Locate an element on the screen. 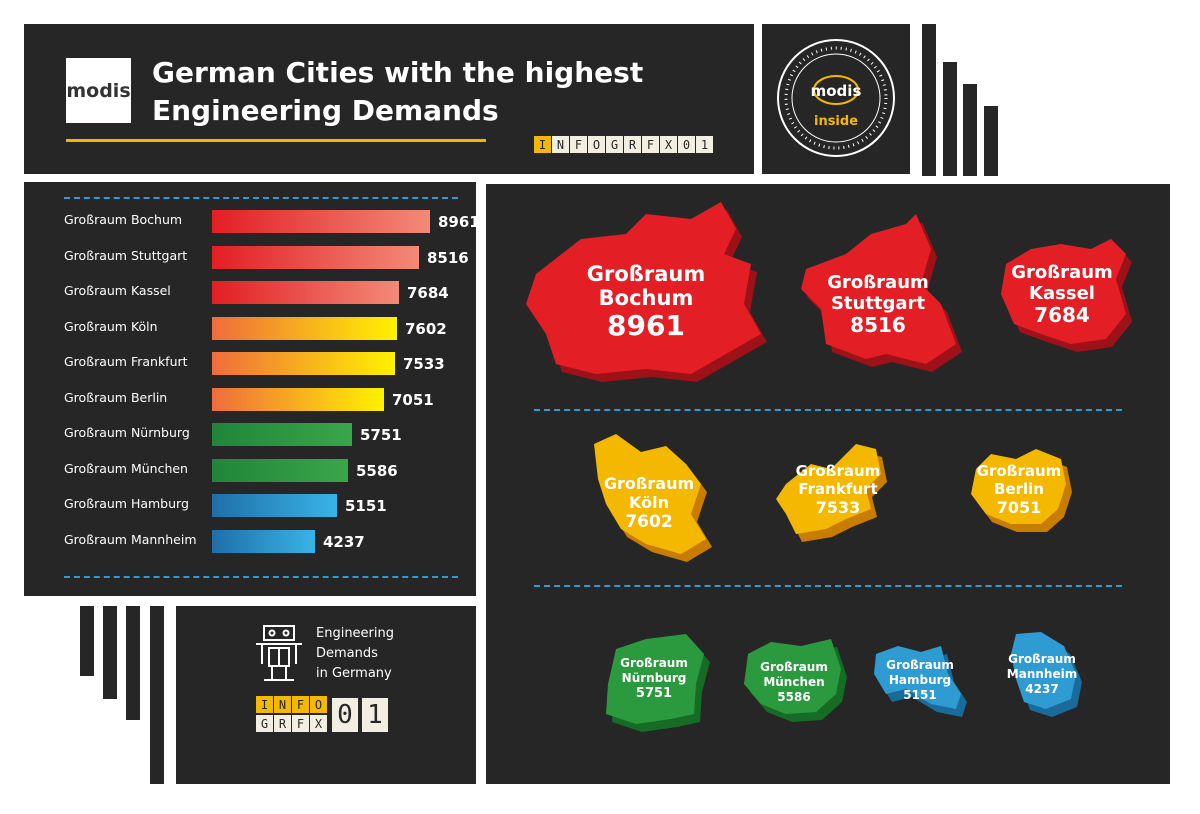 This screenshot has width=1200, height=814. modis-inside-seal: modis inside is located at coordinates (836, 98).